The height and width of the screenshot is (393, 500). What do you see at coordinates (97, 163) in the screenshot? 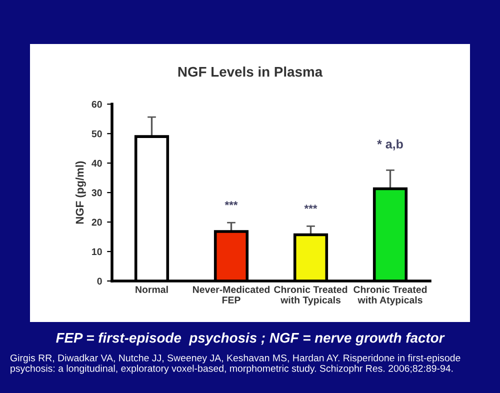
I see `y-tick-label: 40` at bounding box center [97, 163].